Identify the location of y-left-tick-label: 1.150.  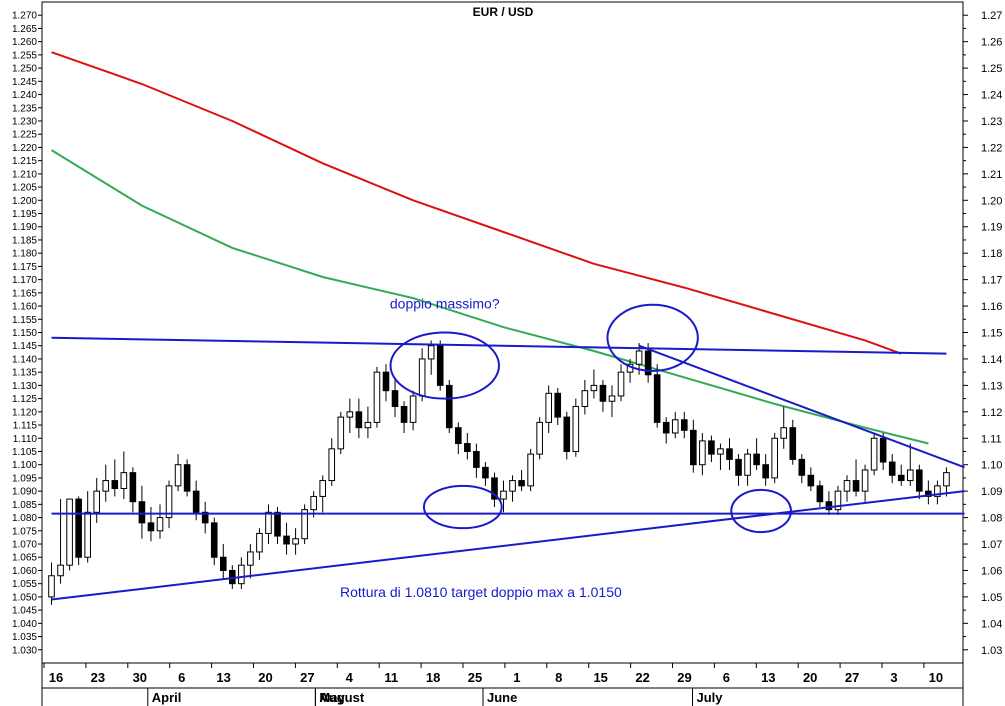
(24, 333).